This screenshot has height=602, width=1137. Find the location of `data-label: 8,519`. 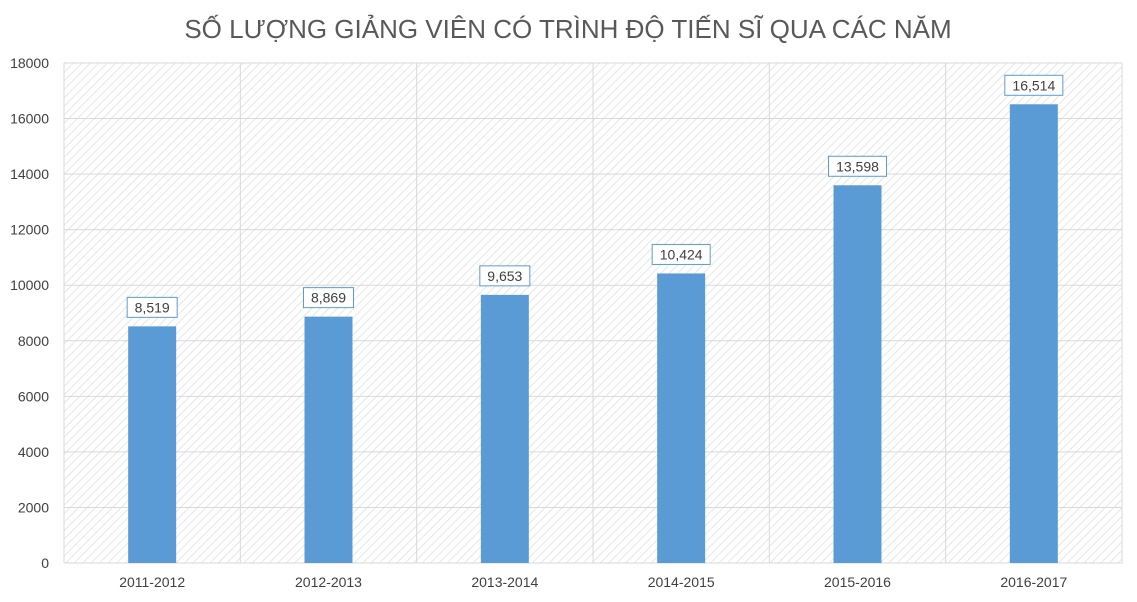

data-label: 8,519 is located at coordinates (152, 307).